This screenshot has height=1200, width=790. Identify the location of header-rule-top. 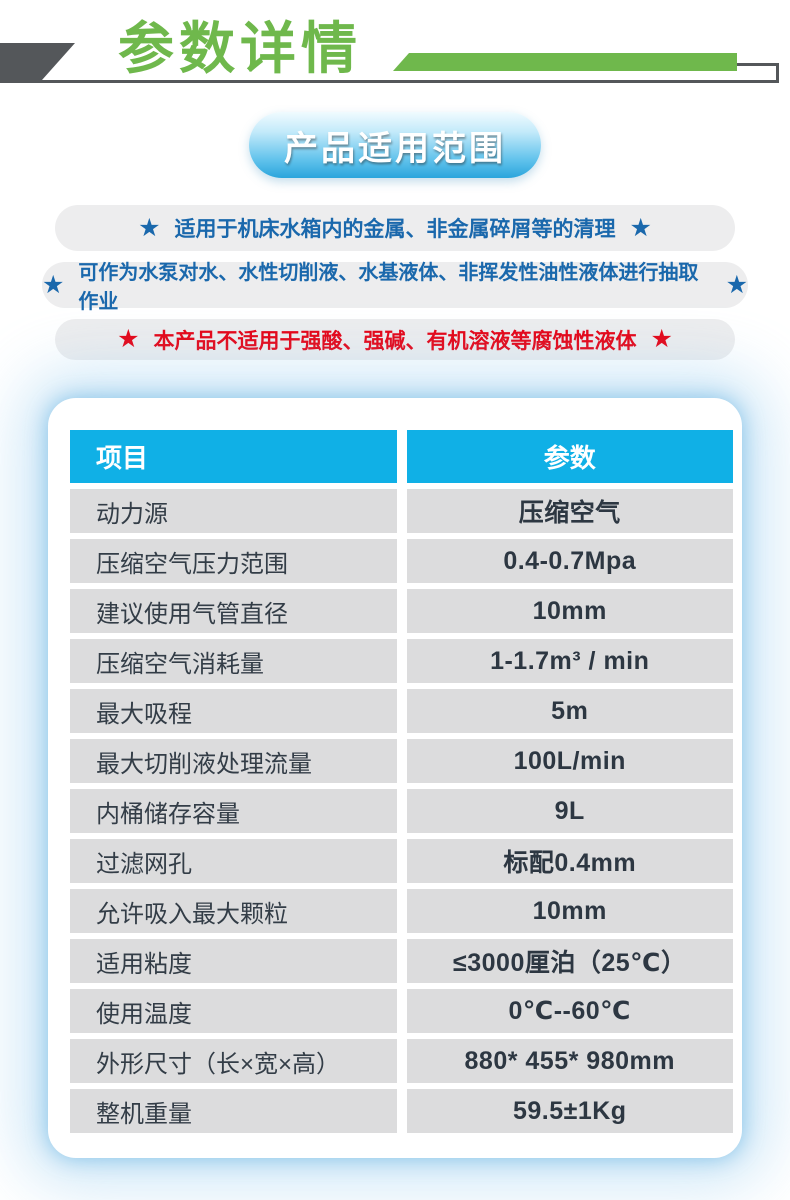
(758, 64).